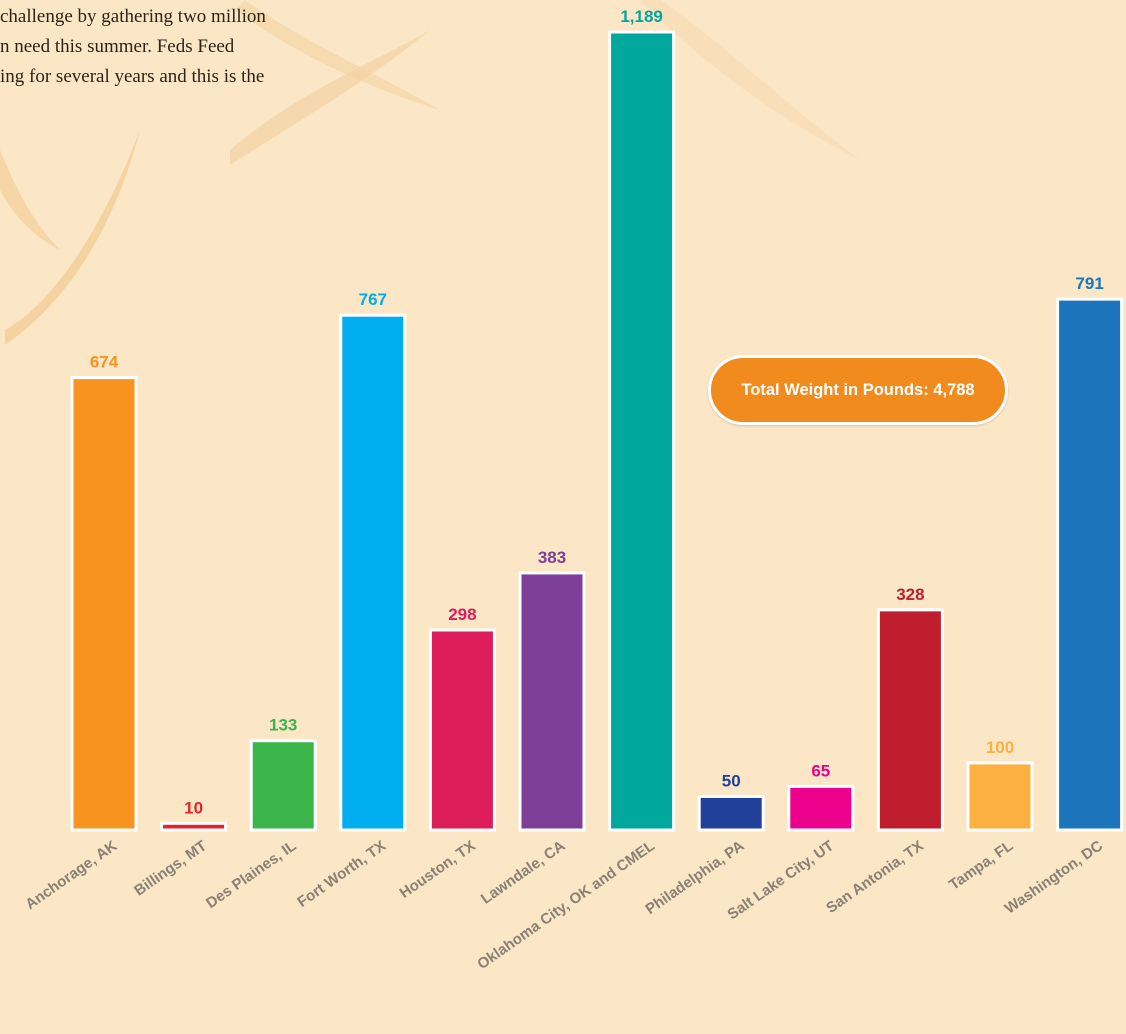 Image resolution: width=1126 pixels, height=1034 pixels. I want to click on bar-value-label: 674, so click(104, 362).